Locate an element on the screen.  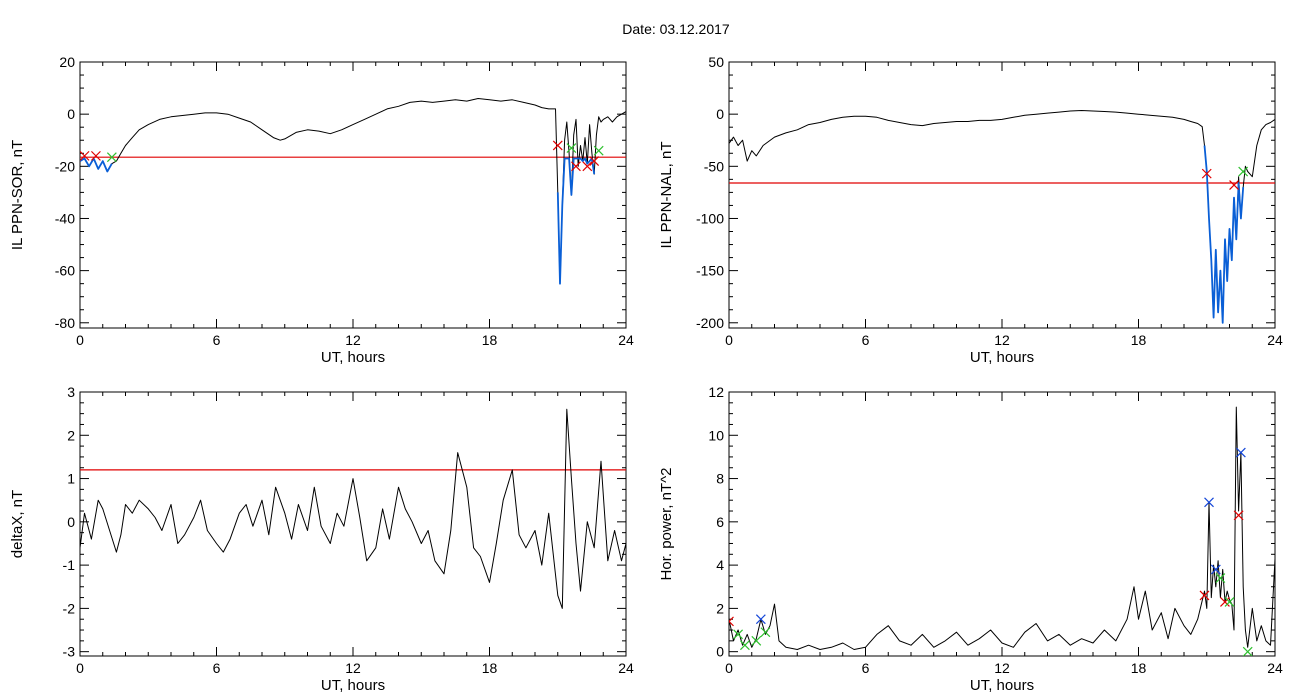
y-tick-label: -50 is located at coordinates (714, 166).